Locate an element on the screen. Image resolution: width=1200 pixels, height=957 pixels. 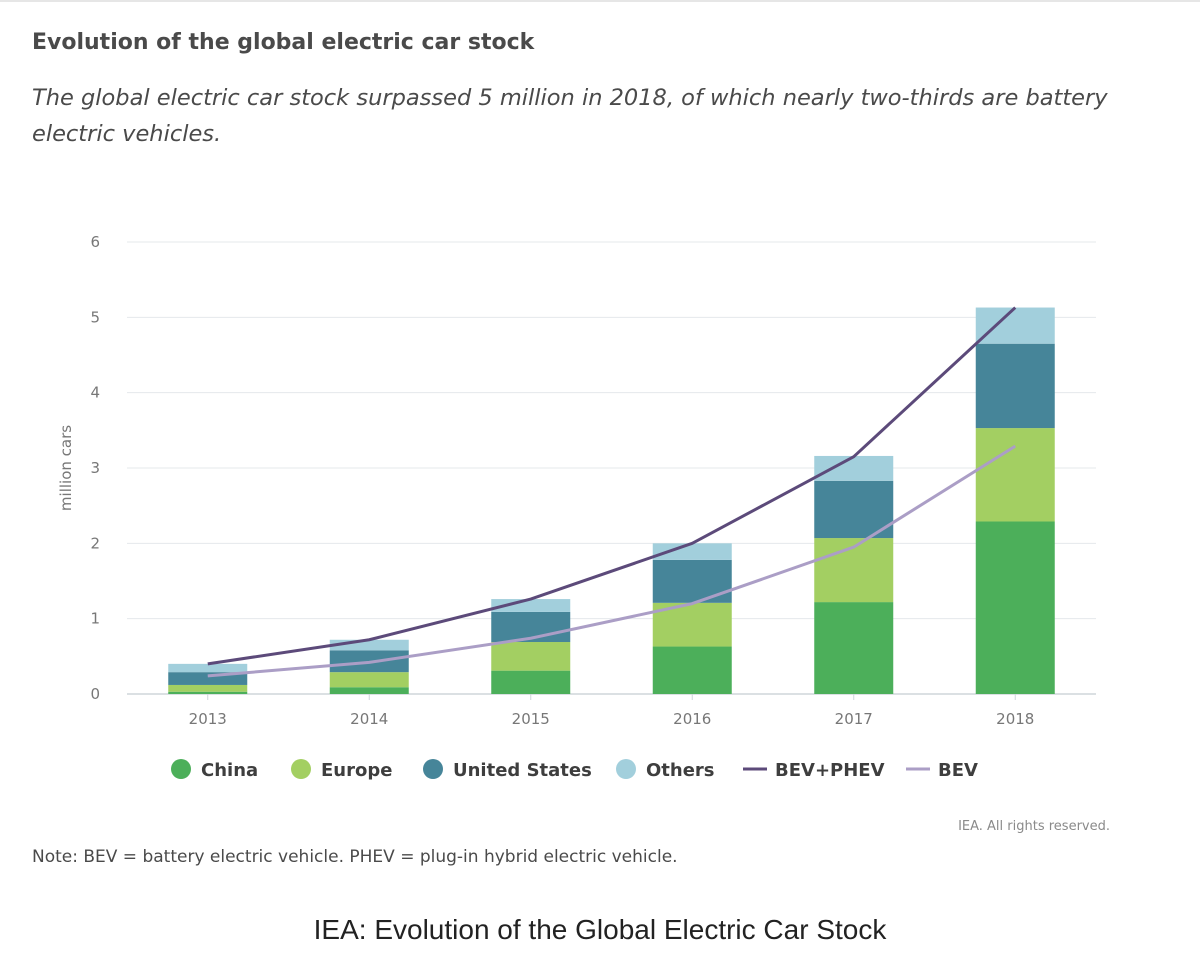
y-tick-label: 6 is located at coordinates (95, 242).